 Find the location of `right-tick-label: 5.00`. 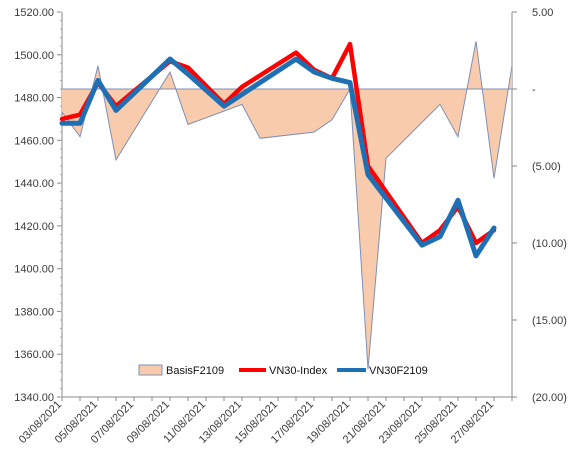

right-tick-label: 5.00 is located at coordinates (542, 13).